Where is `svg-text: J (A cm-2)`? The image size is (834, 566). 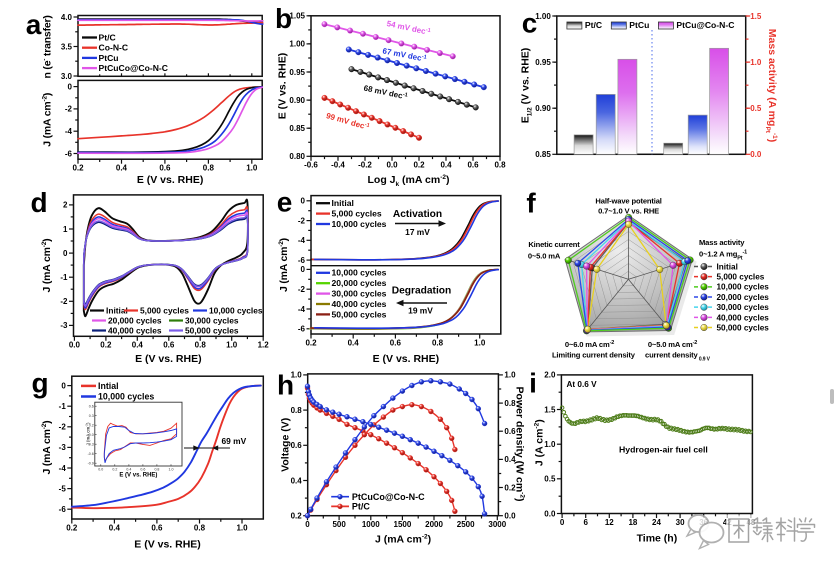
svg-text: J (A cm-2) is located at coordinates (540, 442).